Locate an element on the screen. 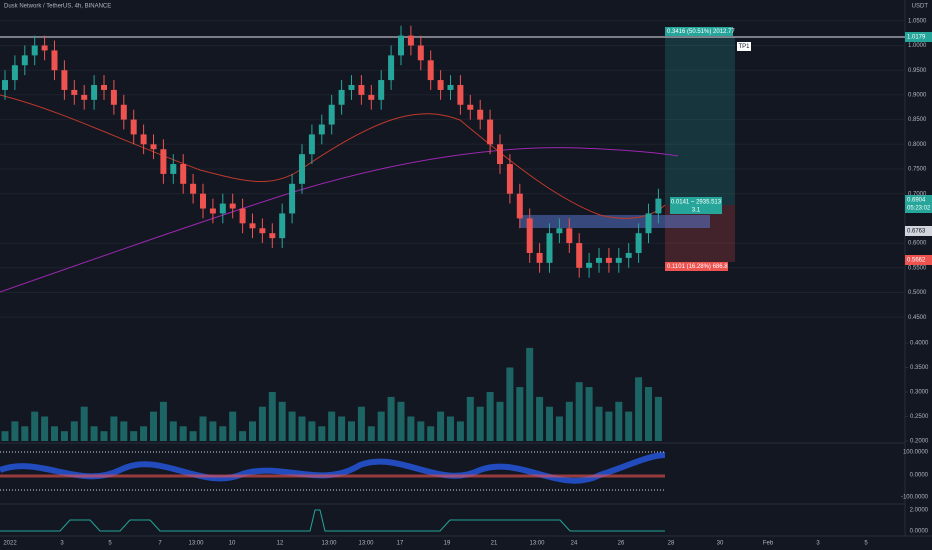 Image resolution: width=932 pixels, height=550 pixels. sub-tick: 2.0000 is located at coordinates (919, 511).